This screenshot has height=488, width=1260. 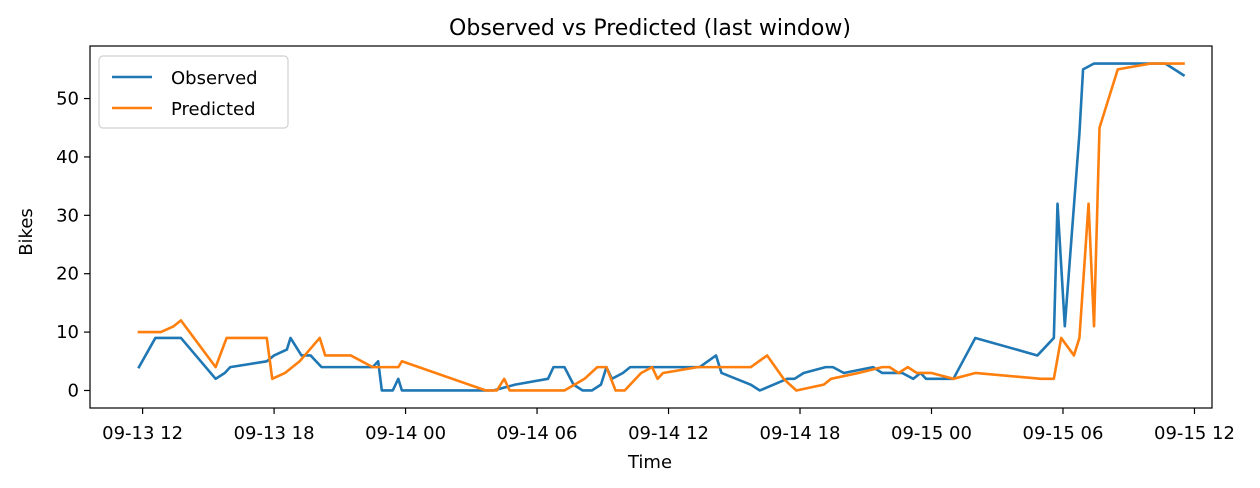 What do you see at coordinates (67, 157) in the screenshot?
I see `y-tick-label: 40` at bounding box center [67, 157].